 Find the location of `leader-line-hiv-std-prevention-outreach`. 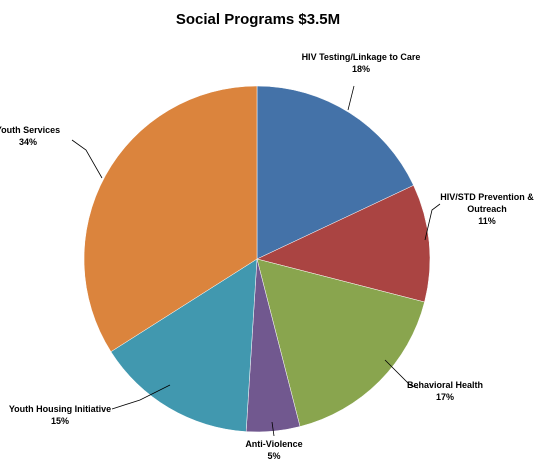

leader-line-hiv-std-prevention-outreach is located at coordinates (432, 222).